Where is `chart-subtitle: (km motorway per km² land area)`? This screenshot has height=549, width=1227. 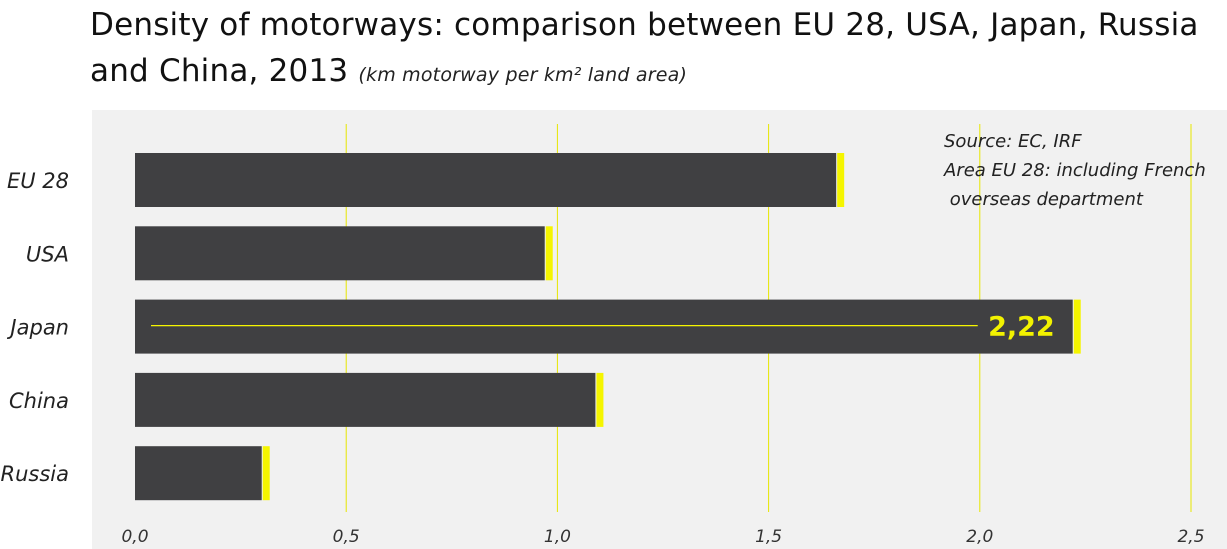
chart-subtitle: (km motorway per km² land area) is located at coordinates (523, 75).